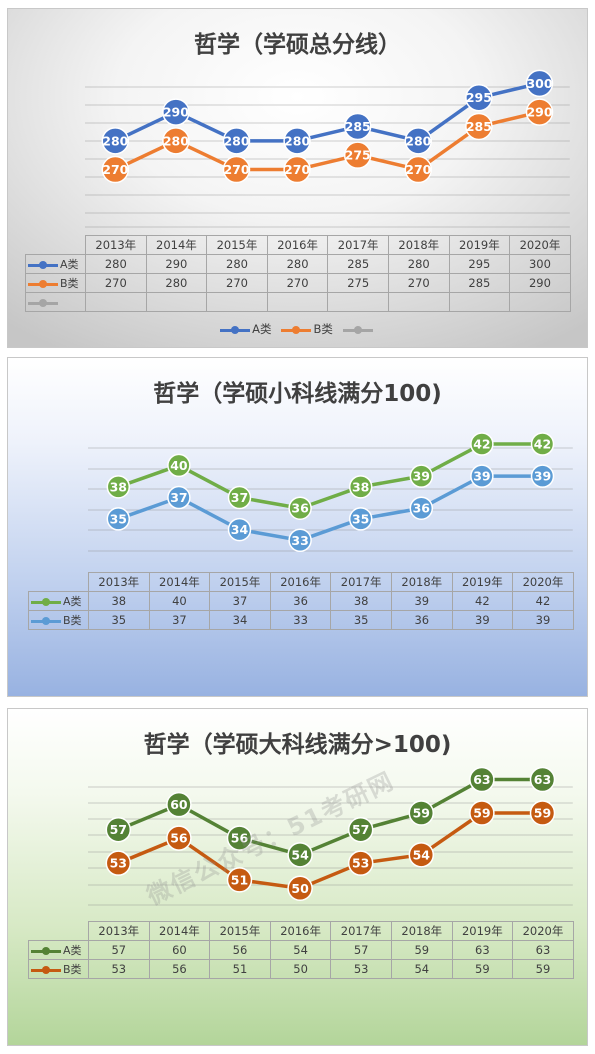  Describe the element at coordinates (118, 829) in the screenshot. I see `data-label: 57` at that location.